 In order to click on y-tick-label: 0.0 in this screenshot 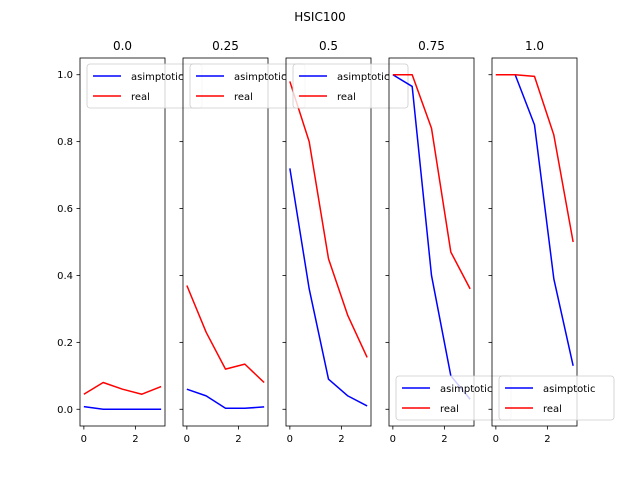, I will do `click(65, 410)`.